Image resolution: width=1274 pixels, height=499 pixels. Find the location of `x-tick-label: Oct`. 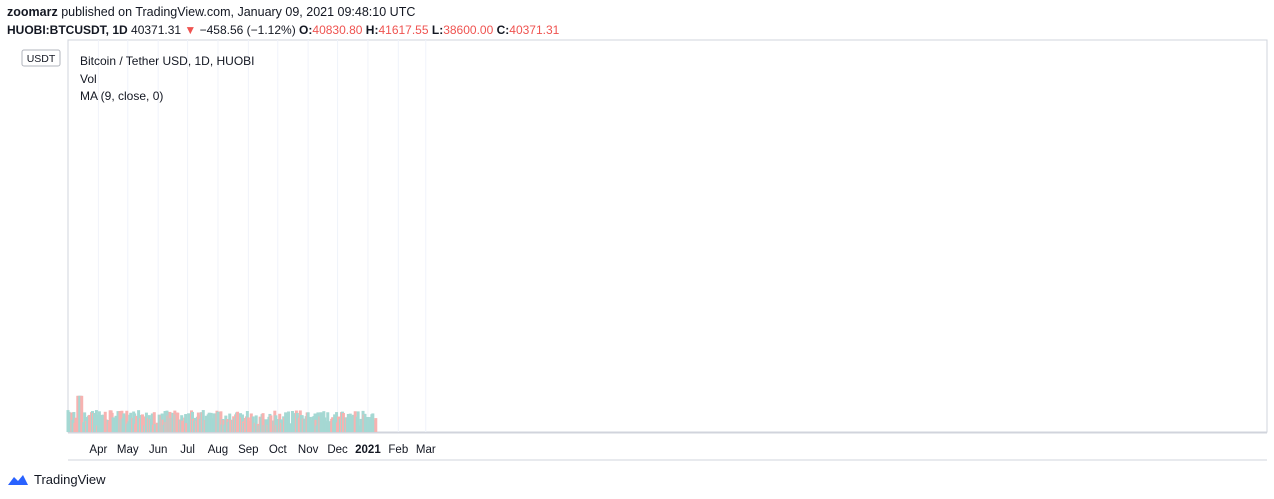

x-tick-label: Oct is located at coordinates (278, 450).